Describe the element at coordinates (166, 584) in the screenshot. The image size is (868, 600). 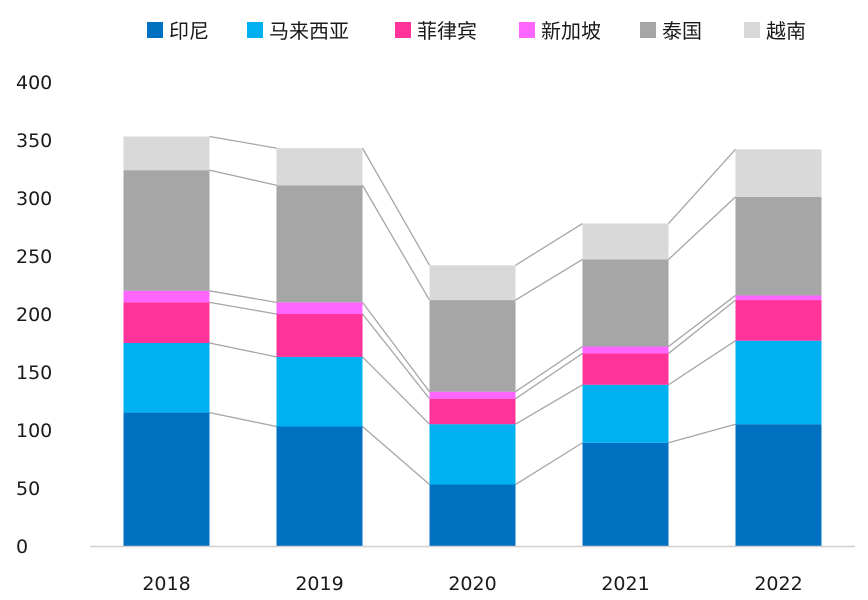
I see `x-tick-label: 2018` at that location.